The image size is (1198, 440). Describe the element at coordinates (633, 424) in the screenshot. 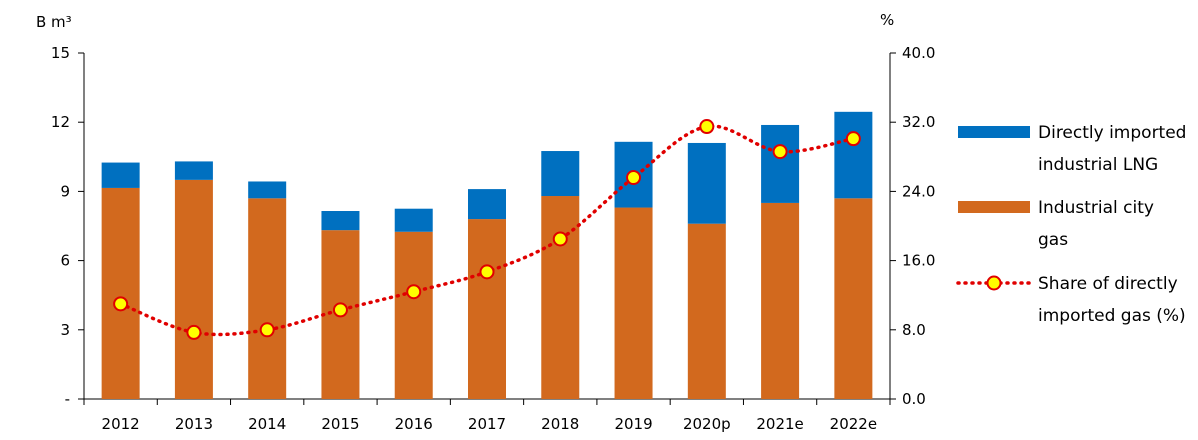

I see `x-tick-label: 2019` at that location.